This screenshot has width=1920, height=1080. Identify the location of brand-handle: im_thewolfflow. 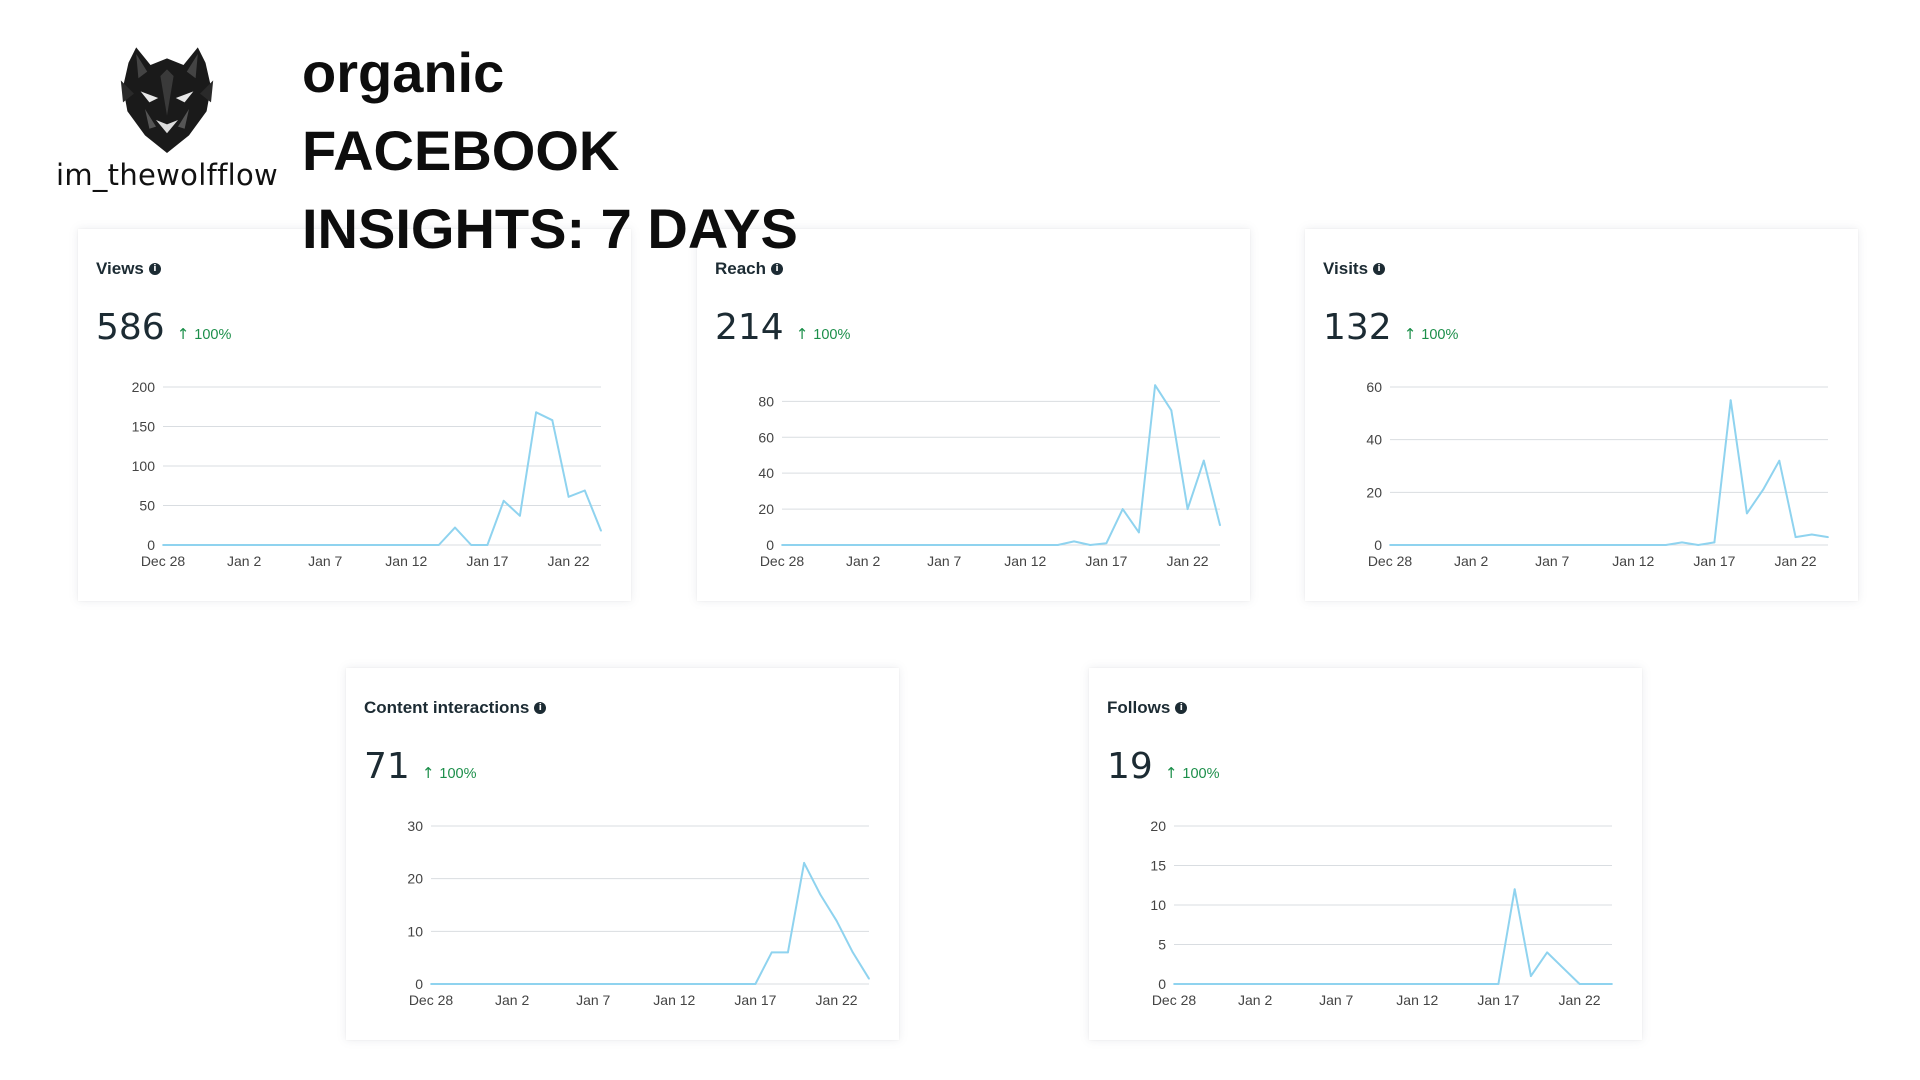
(167, 175).